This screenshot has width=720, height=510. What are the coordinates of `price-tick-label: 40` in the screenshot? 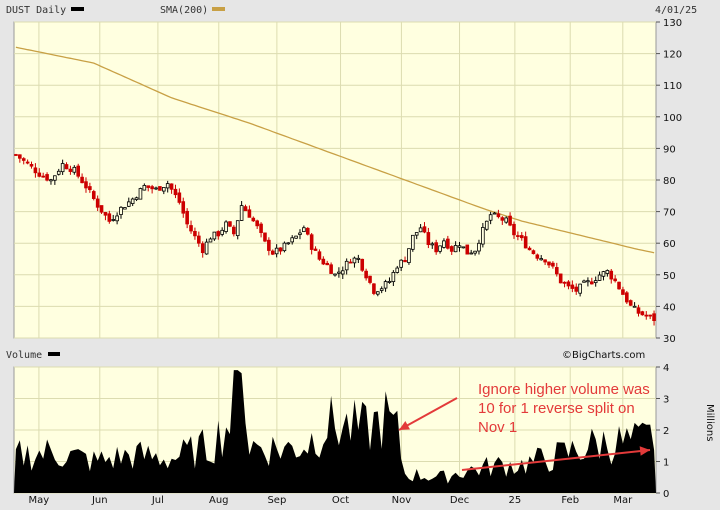 It's located at (669, 307).